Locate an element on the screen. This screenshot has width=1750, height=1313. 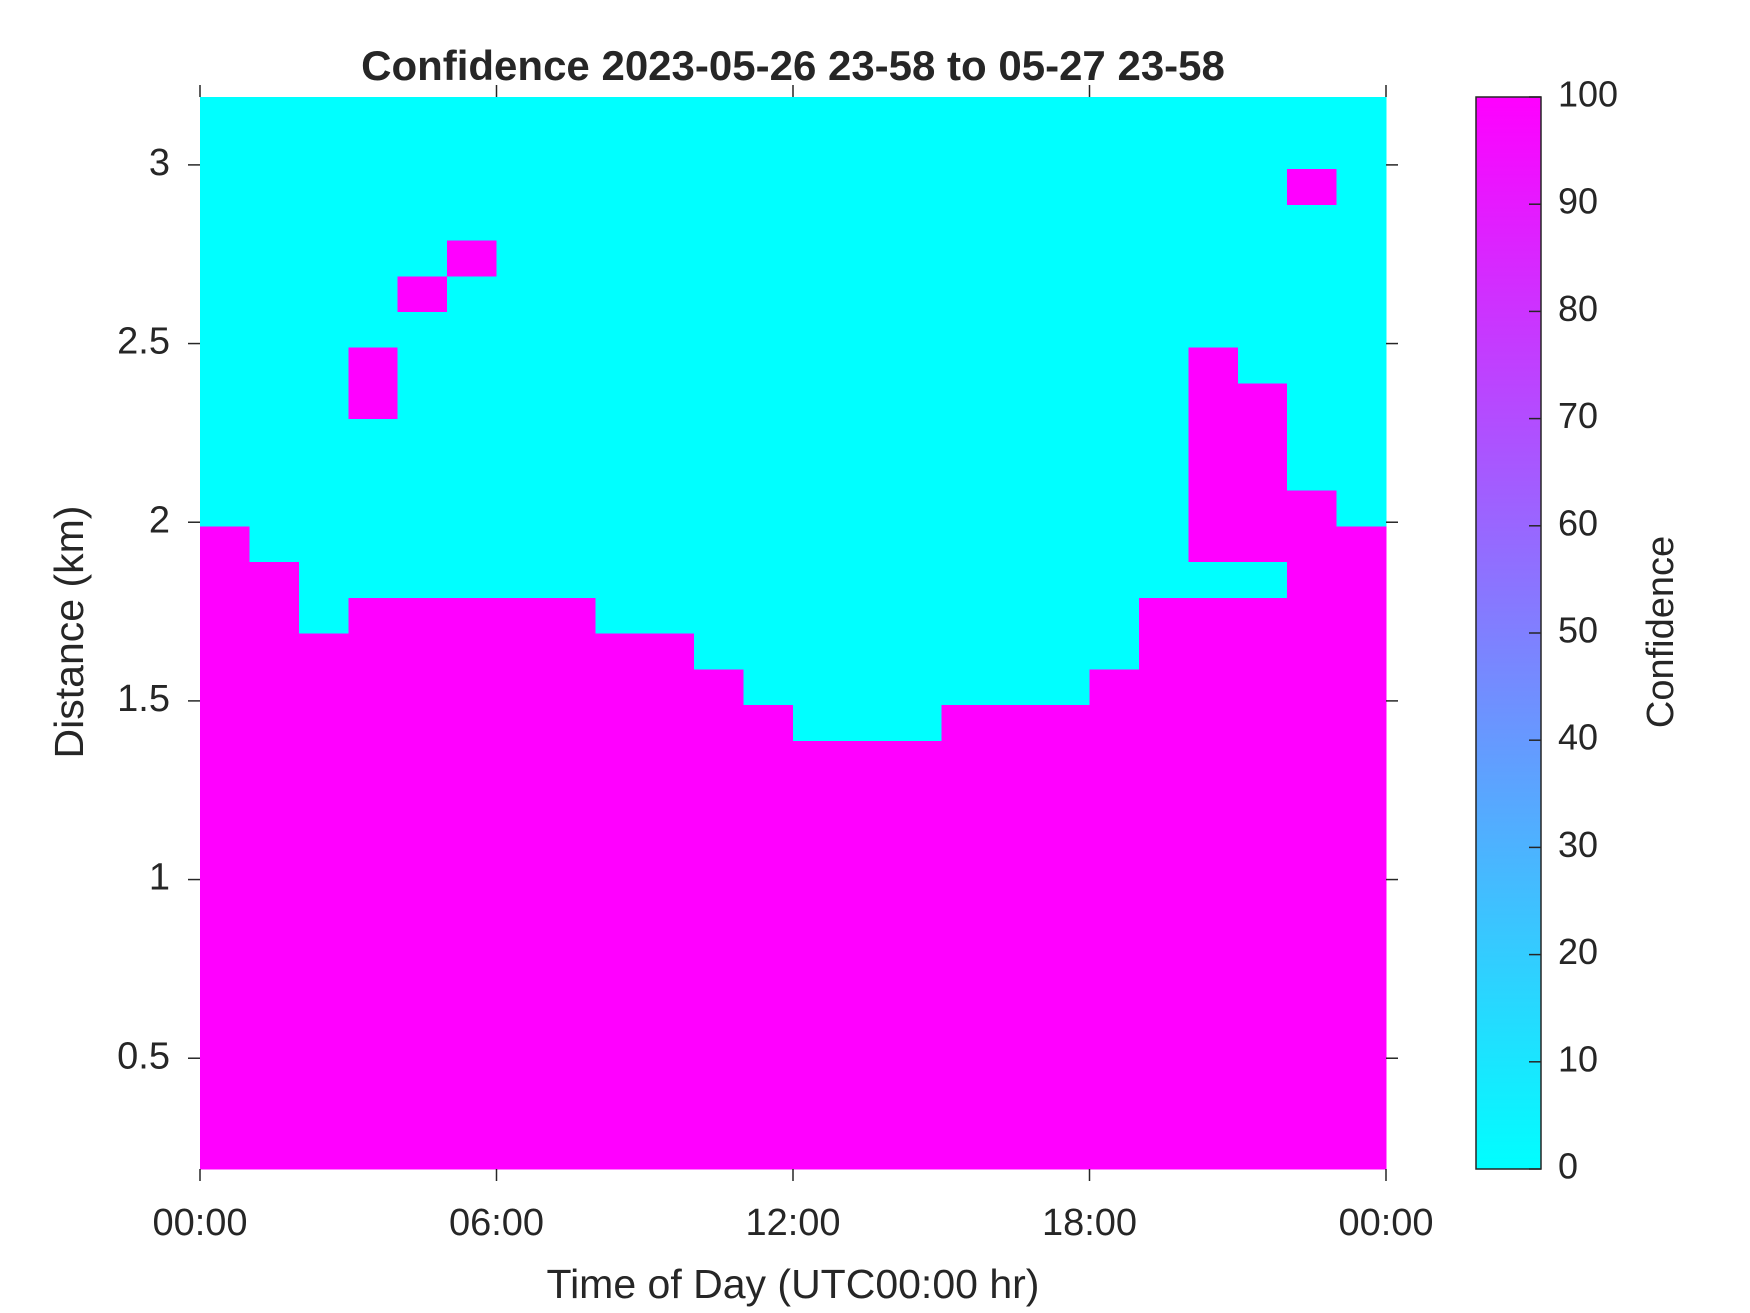
colorbar-tick-label: 20 is located at coordinates (1578, 951).